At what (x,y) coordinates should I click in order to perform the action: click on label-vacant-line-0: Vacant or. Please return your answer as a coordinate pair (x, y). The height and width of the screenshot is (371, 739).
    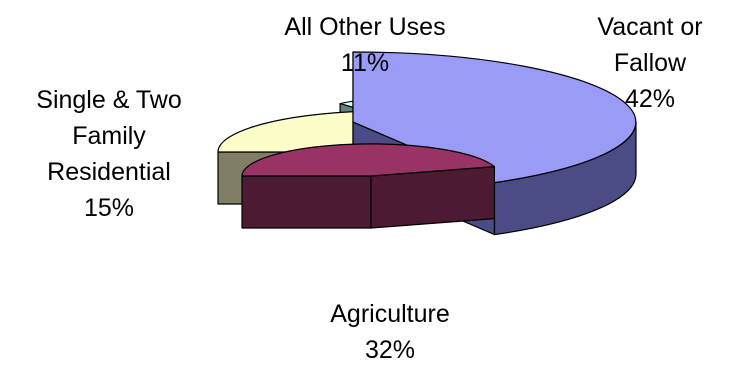
    Looking at the image, I should click on (649, 27).